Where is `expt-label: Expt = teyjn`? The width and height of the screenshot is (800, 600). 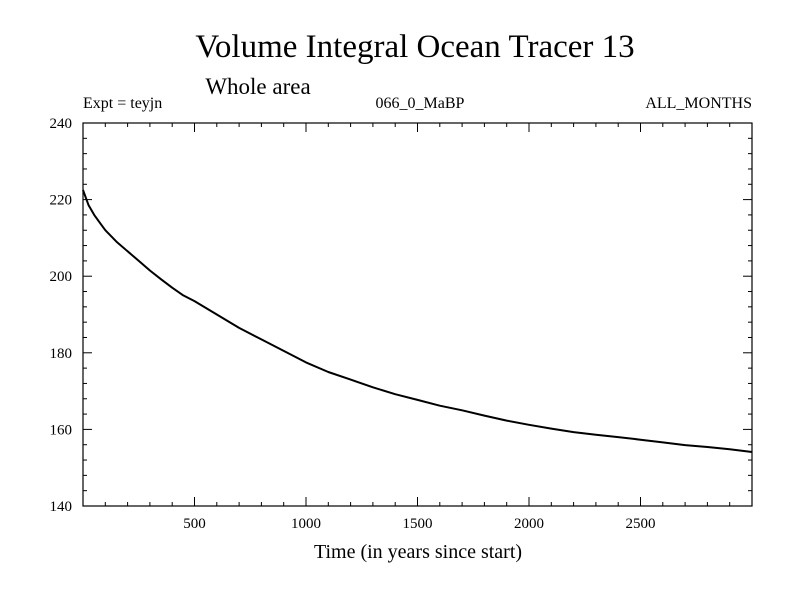 expt-label: Expt = teyjn is located at coordinates (122, 103).